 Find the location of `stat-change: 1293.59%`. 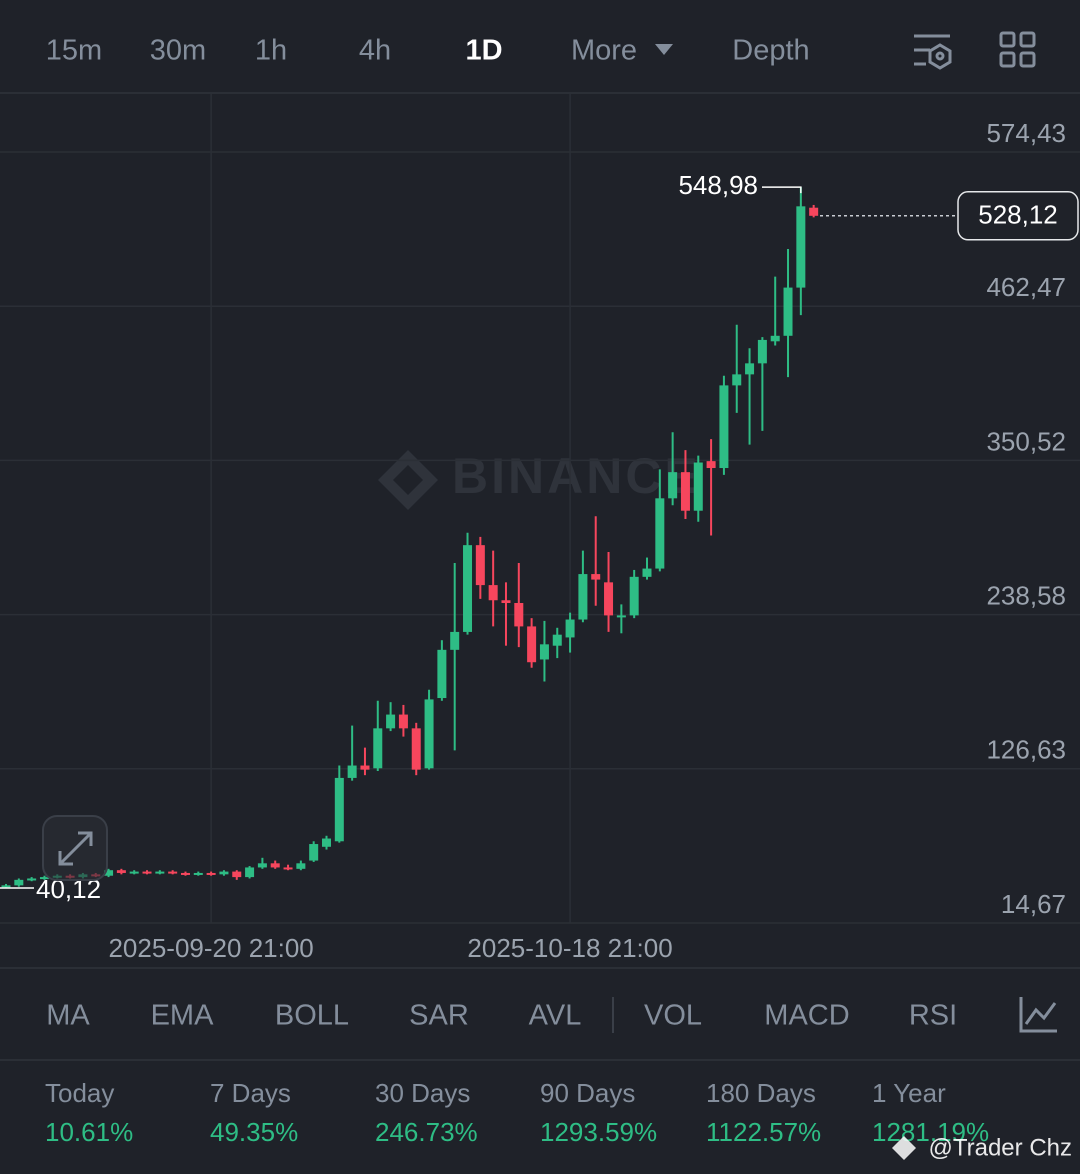

stat-change: 1293.59% is located at coordinates (598, 1132).